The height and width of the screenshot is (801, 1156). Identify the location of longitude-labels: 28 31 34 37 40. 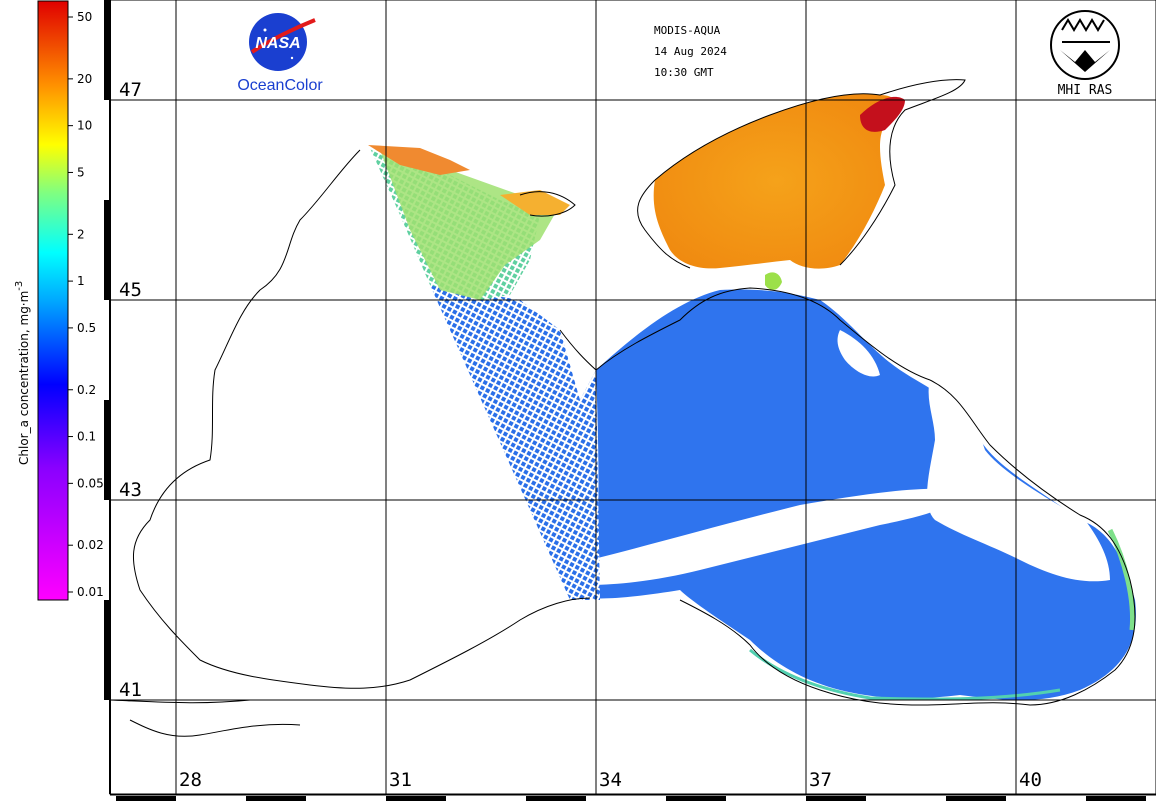
(610, 780).